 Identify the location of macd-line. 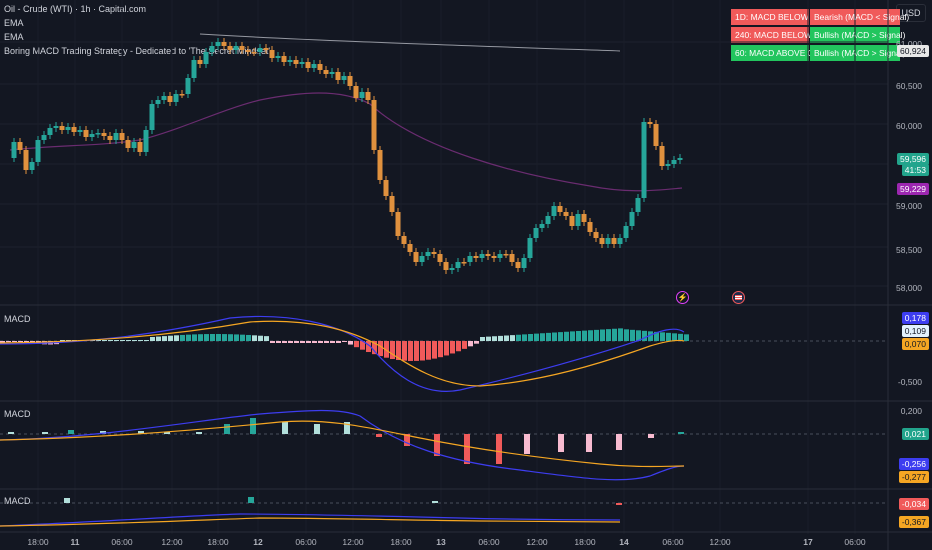
(342, 353).